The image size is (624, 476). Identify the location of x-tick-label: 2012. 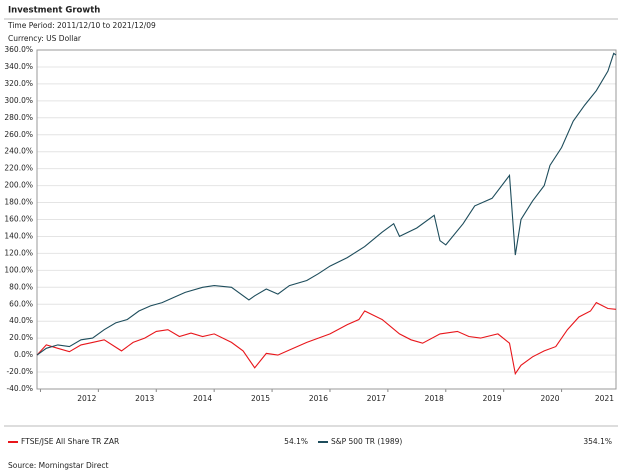
(86, 398).